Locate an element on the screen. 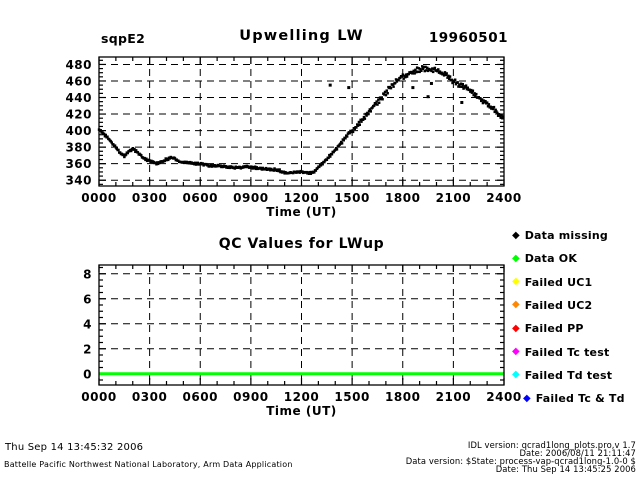  legend-item-label: Failed Tc test is located at coordinates (567, 352).